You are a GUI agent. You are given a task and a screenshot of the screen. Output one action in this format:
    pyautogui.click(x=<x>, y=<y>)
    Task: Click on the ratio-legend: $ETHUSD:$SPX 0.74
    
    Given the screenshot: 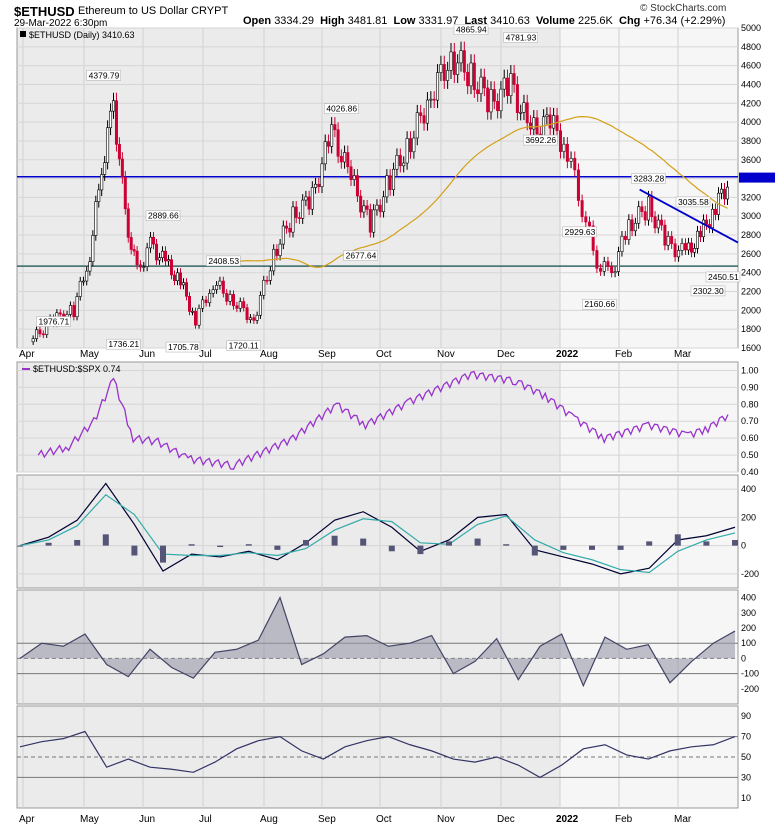 What is the action you would take?
    pyautogui.click(x=77, y=369)
    